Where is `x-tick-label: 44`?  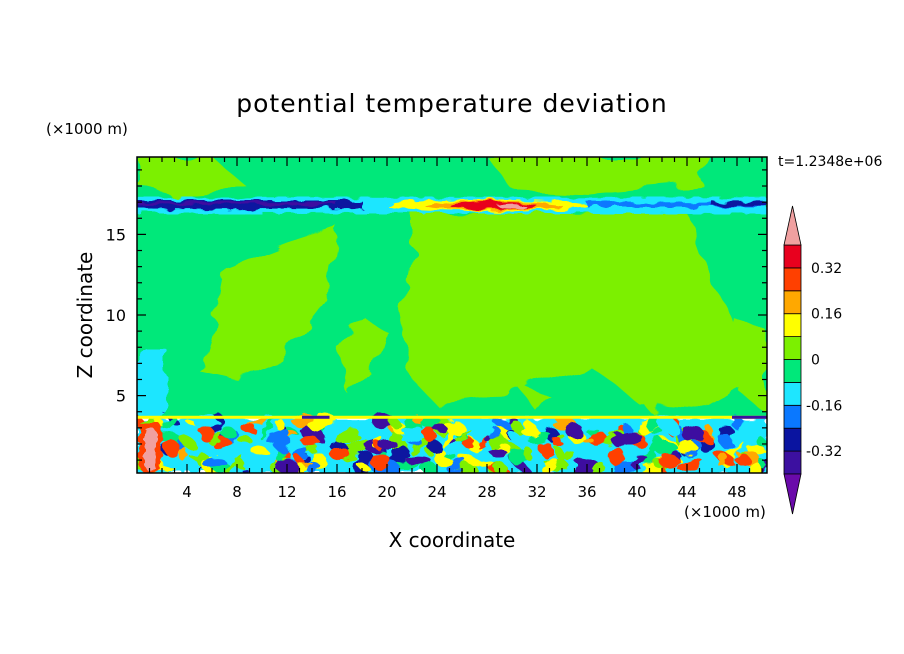 x-tick-label: 44 is located at coordinates (686, 492).